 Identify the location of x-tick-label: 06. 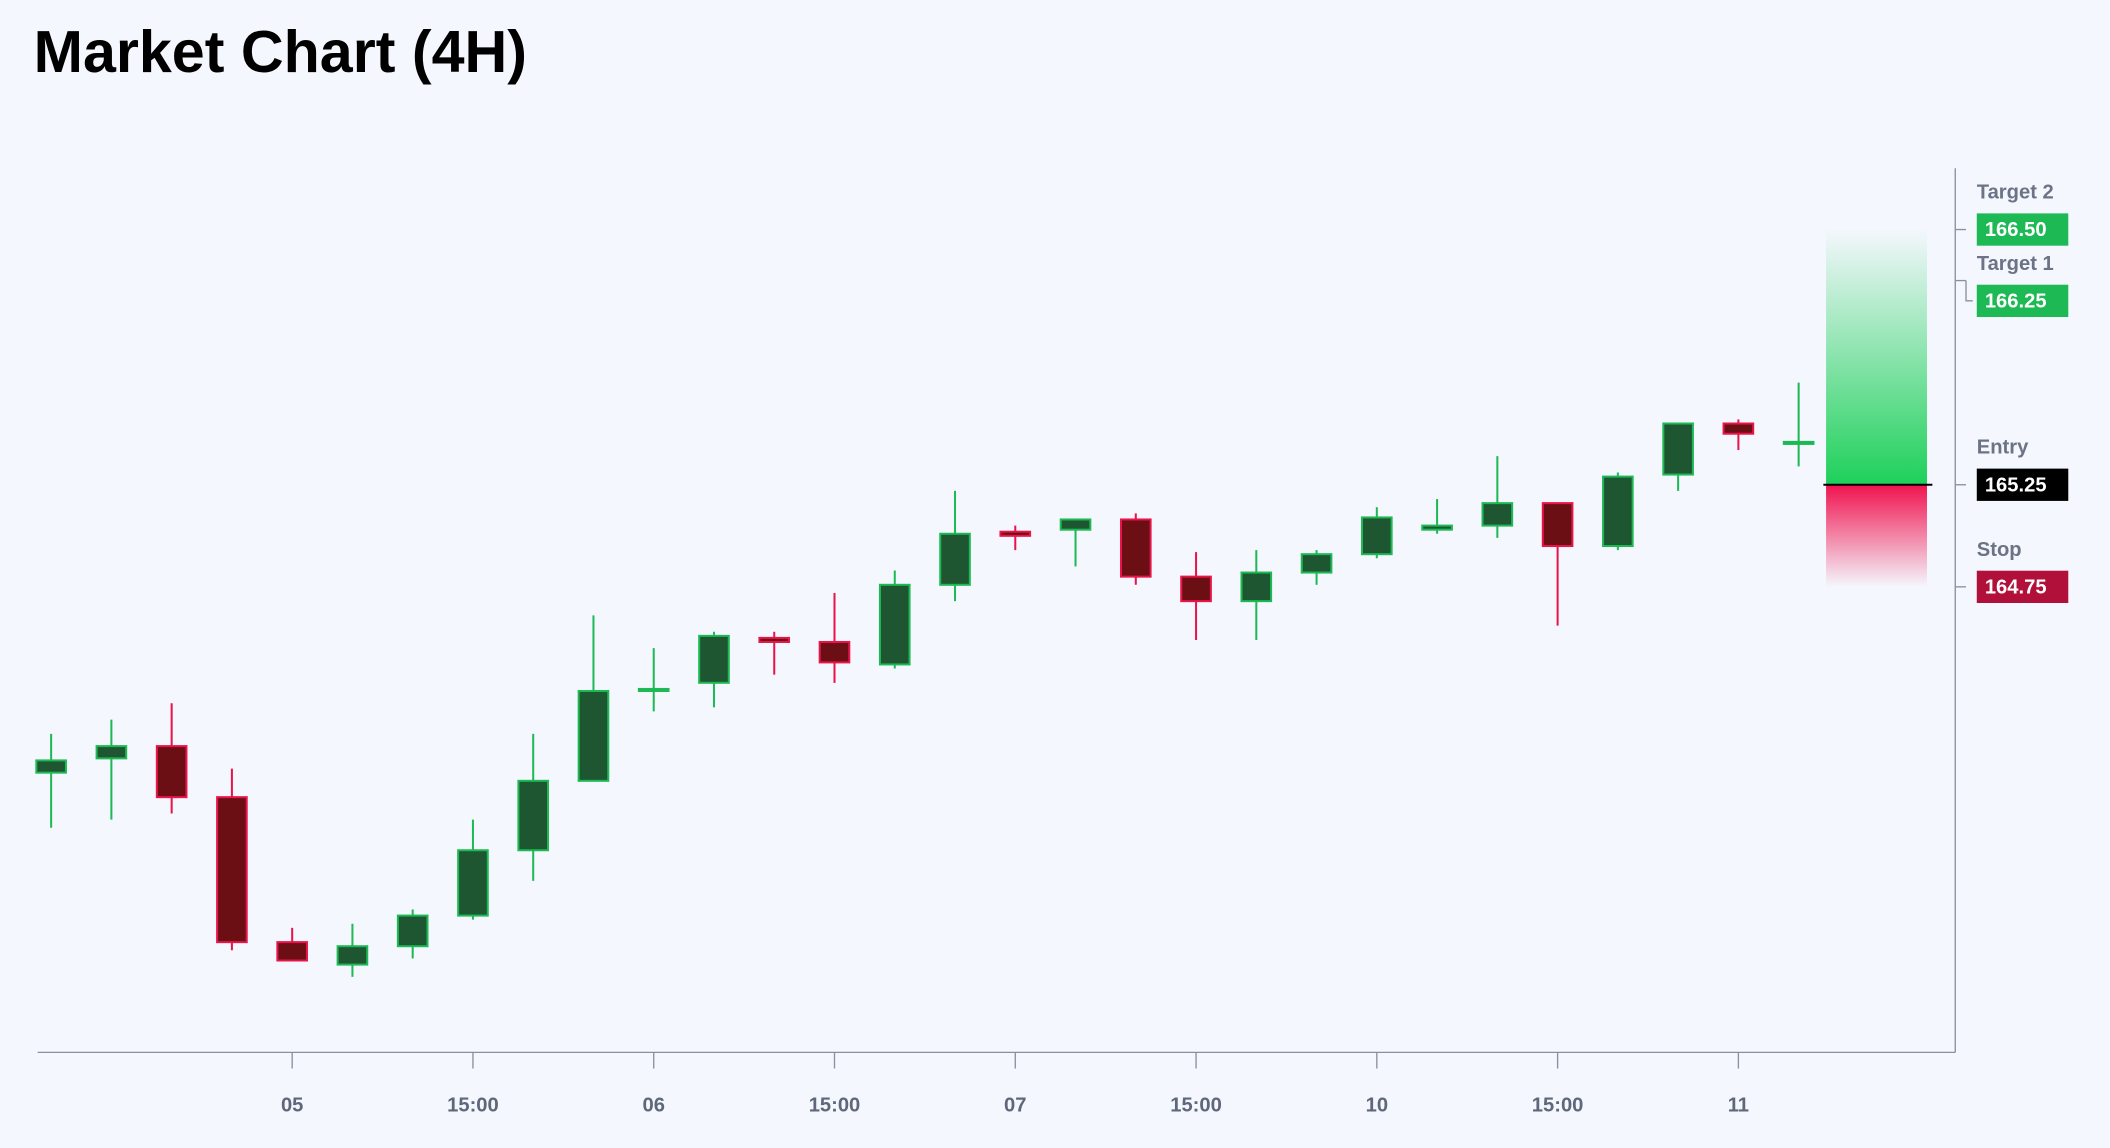
(654, 1106).